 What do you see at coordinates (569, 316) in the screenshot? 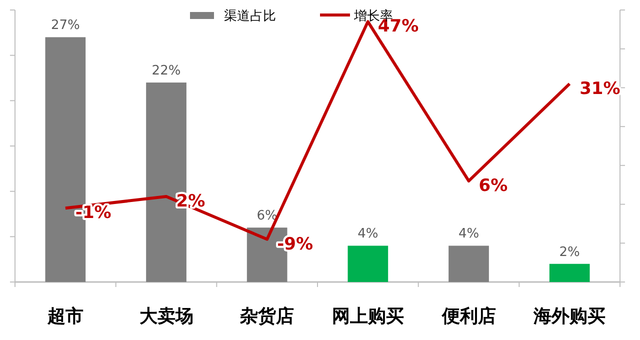
I see `x-tick-label: 海外购买` at bounding box center [569, 316].